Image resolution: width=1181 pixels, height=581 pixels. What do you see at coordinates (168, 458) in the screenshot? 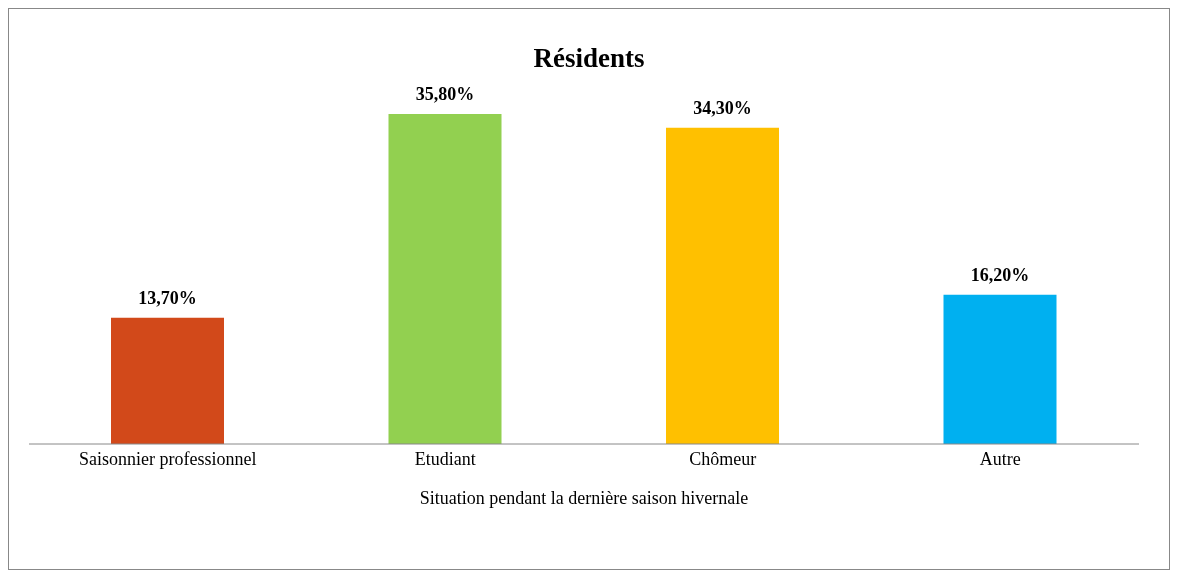
I see `x-tick-label: Saisonnier professionnel` at bounding box center [168, 458].